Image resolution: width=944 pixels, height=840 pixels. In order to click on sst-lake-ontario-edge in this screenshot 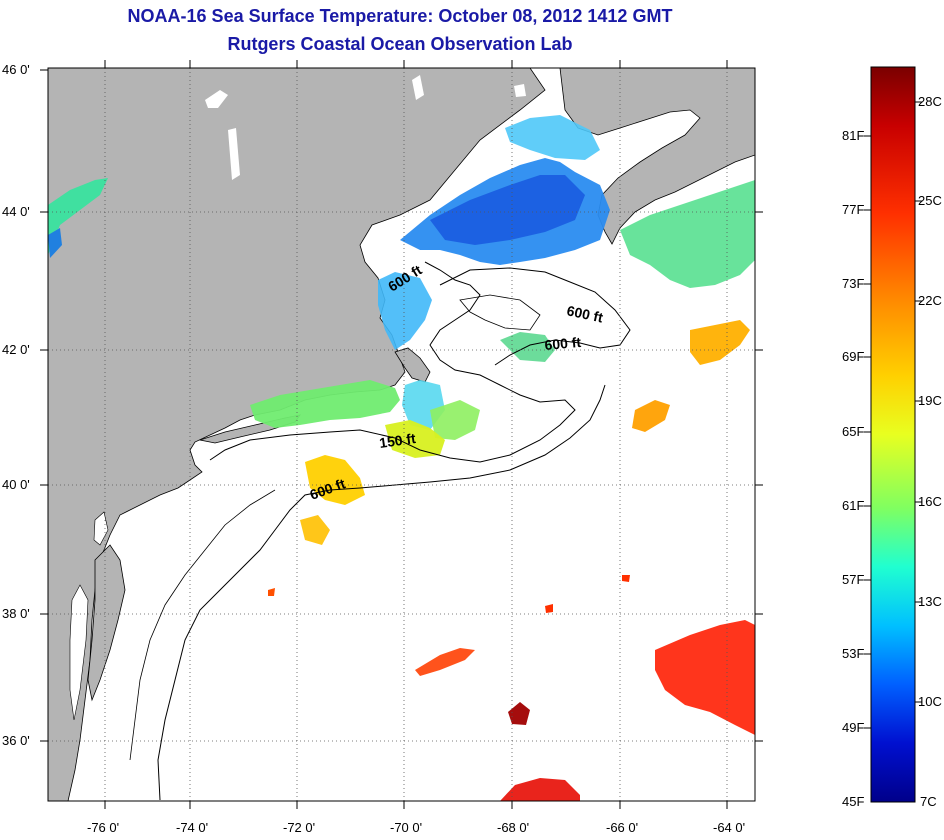, I will do `click(55, 243)`.